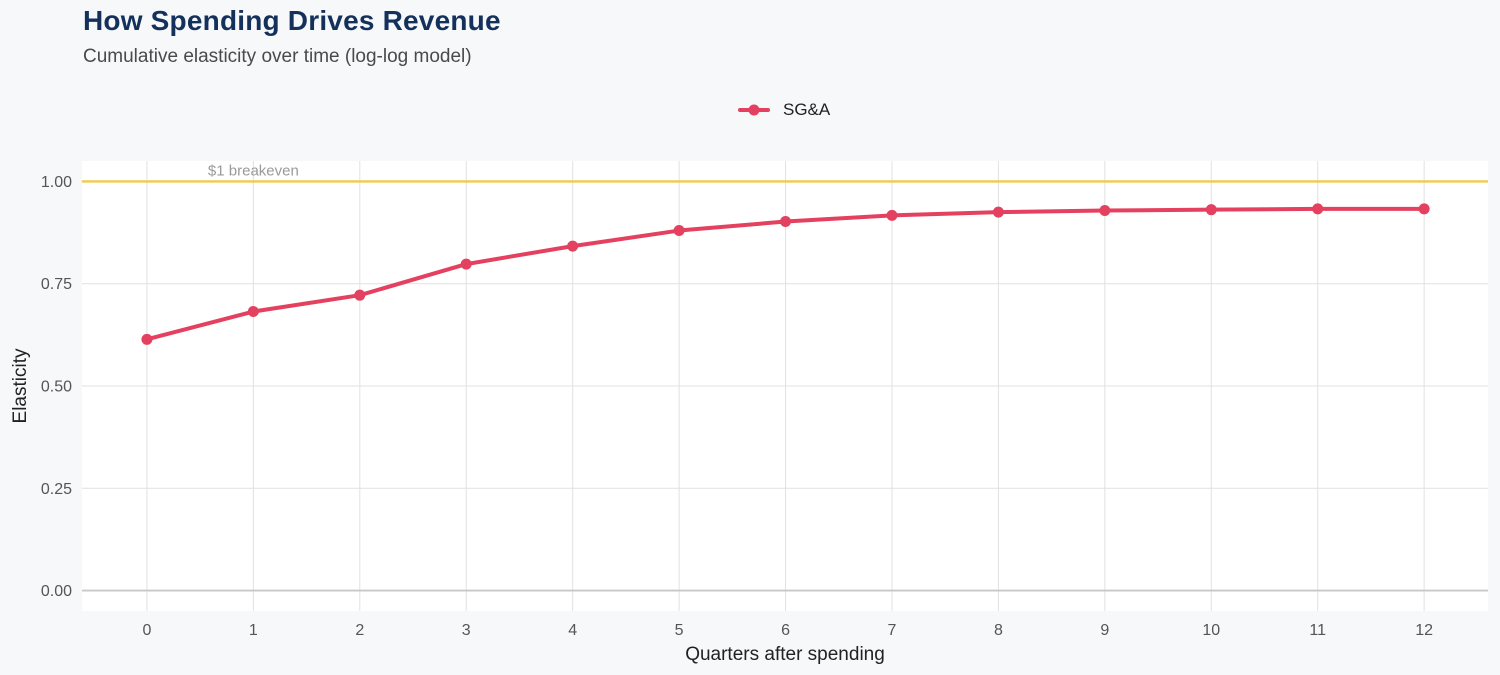  What do you see at coordinates (573, 246) in the screenshot?
I see `data-point-q4` at bounding box center [573, 246].